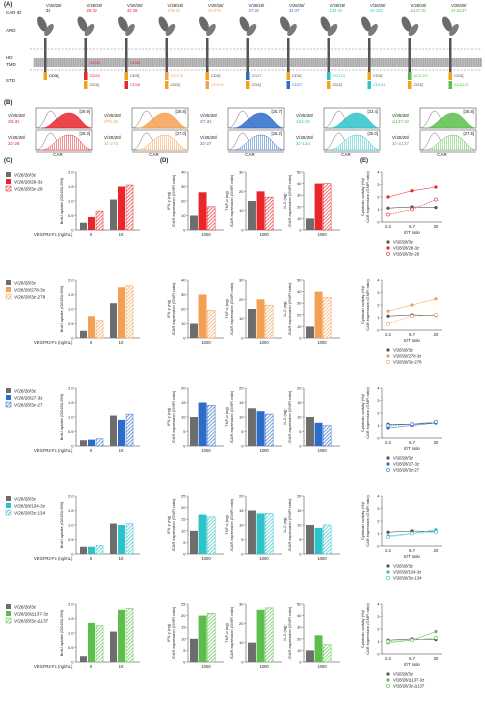 This screenshot has height=722, width=485. I want to click on histogram-label: V/28/28/, so click(113, 137).